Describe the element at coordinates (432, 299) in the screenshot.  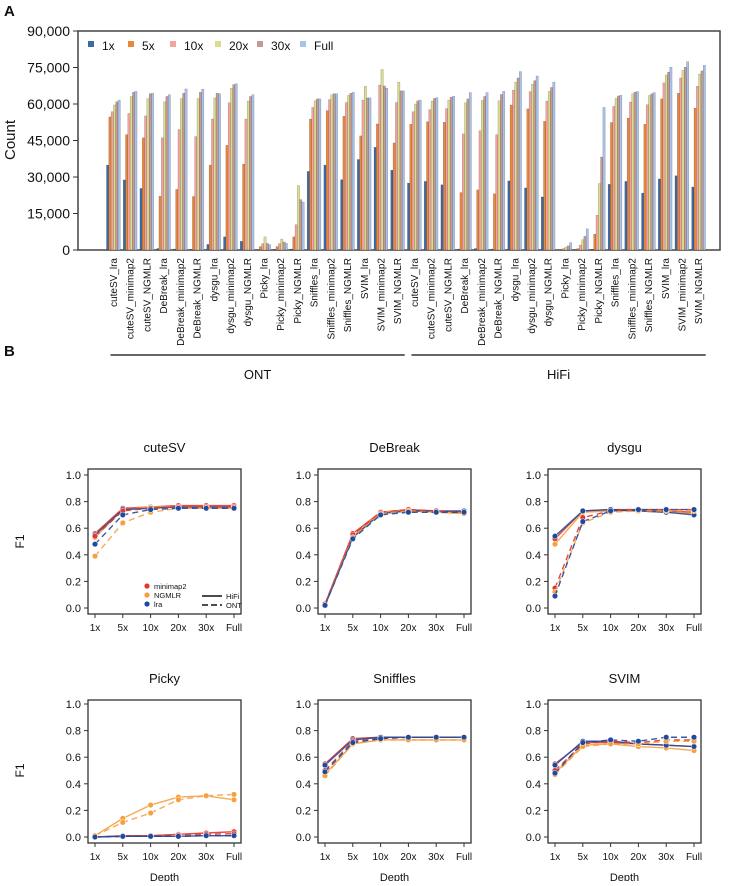
I see `category-label: cuteSV_minimap2` at that location.